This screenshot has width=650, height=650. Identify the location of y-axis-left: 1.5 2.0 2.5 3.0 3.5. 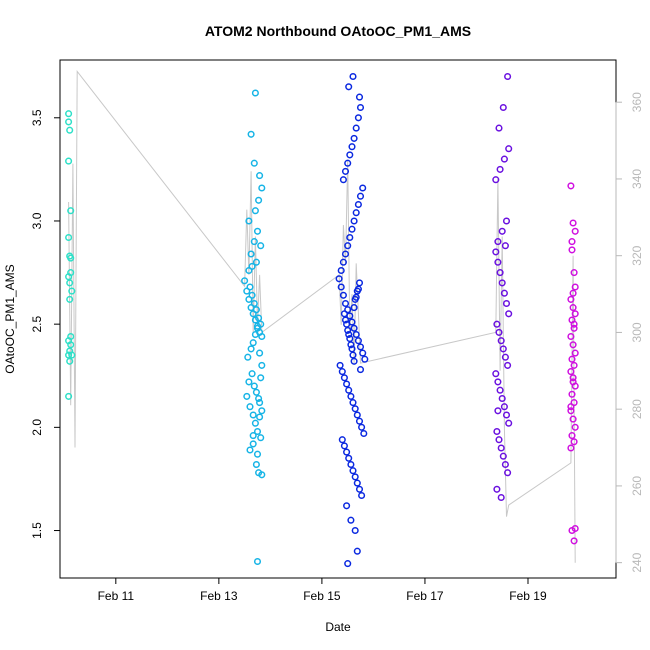
(45, 324).